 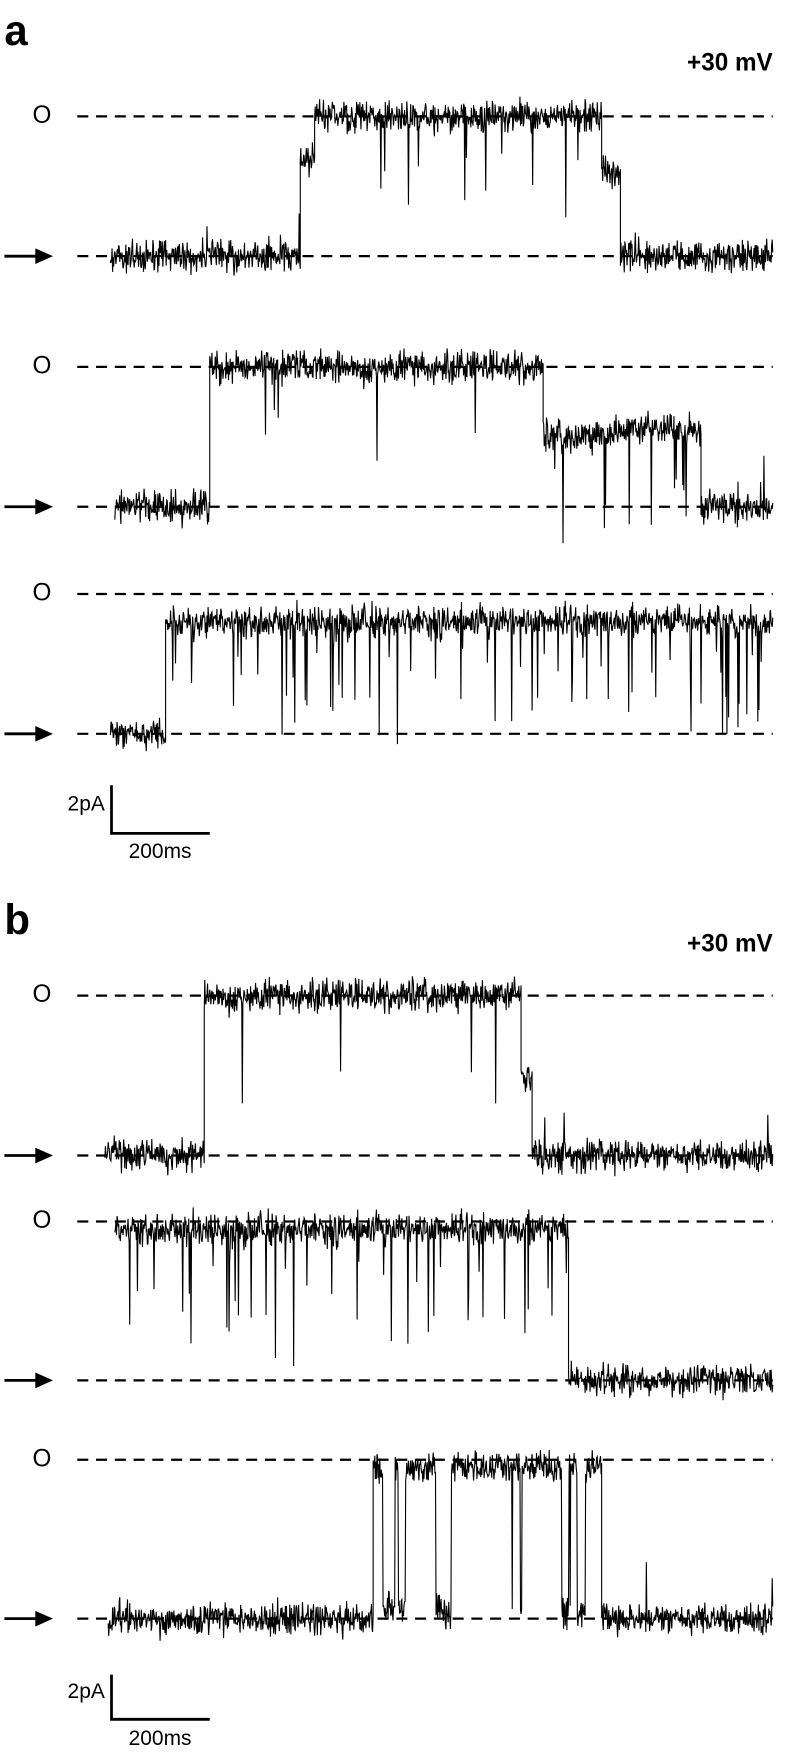 I want to click on panel-letter: a, so click(x=16, y=30).